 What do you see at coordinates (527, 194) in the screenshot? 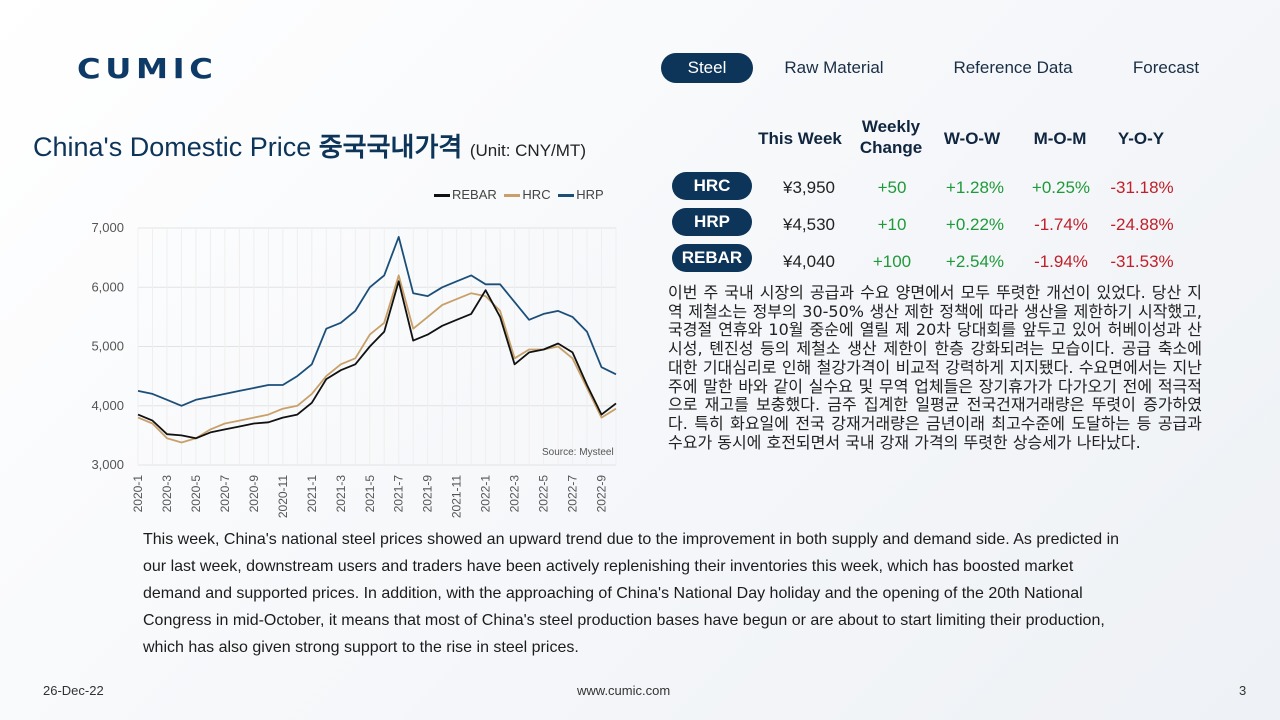
I see `legend-hrc: HRC` at bounding box center [527, 194].